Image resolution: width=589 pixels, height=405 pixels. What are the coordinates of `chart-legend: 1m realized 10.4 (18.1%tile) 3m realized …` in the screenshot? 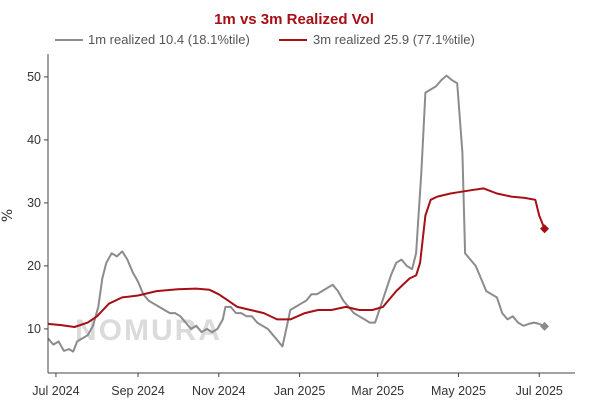 It's located at (265, 39).